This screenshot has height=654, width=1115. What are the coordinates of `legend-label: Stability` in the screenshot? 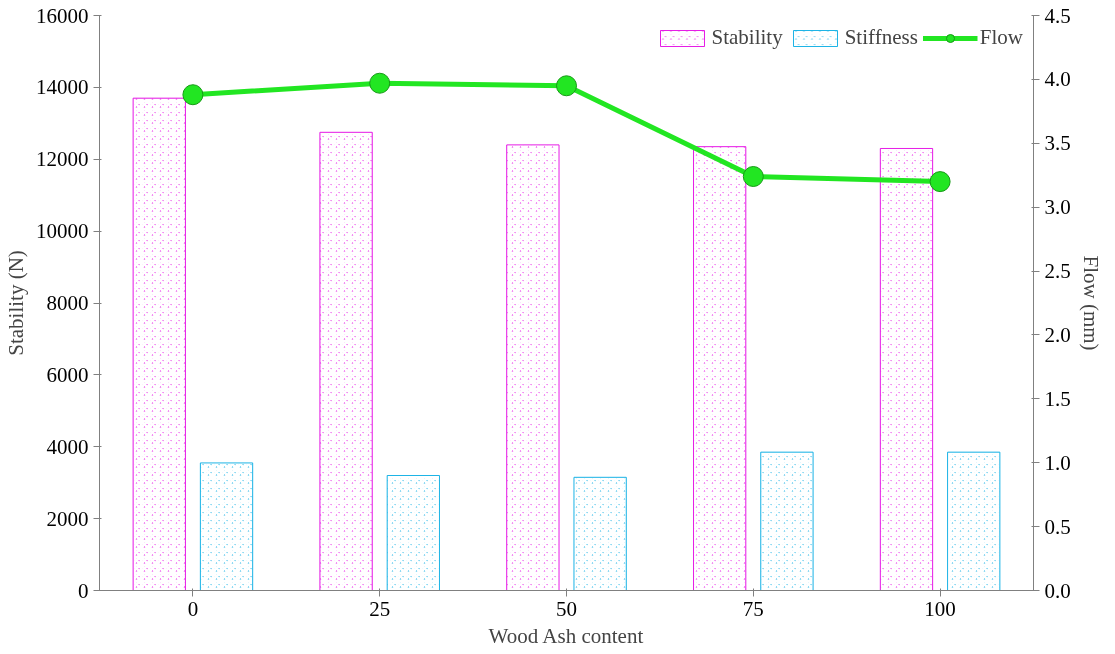 It's located at (747, 37).